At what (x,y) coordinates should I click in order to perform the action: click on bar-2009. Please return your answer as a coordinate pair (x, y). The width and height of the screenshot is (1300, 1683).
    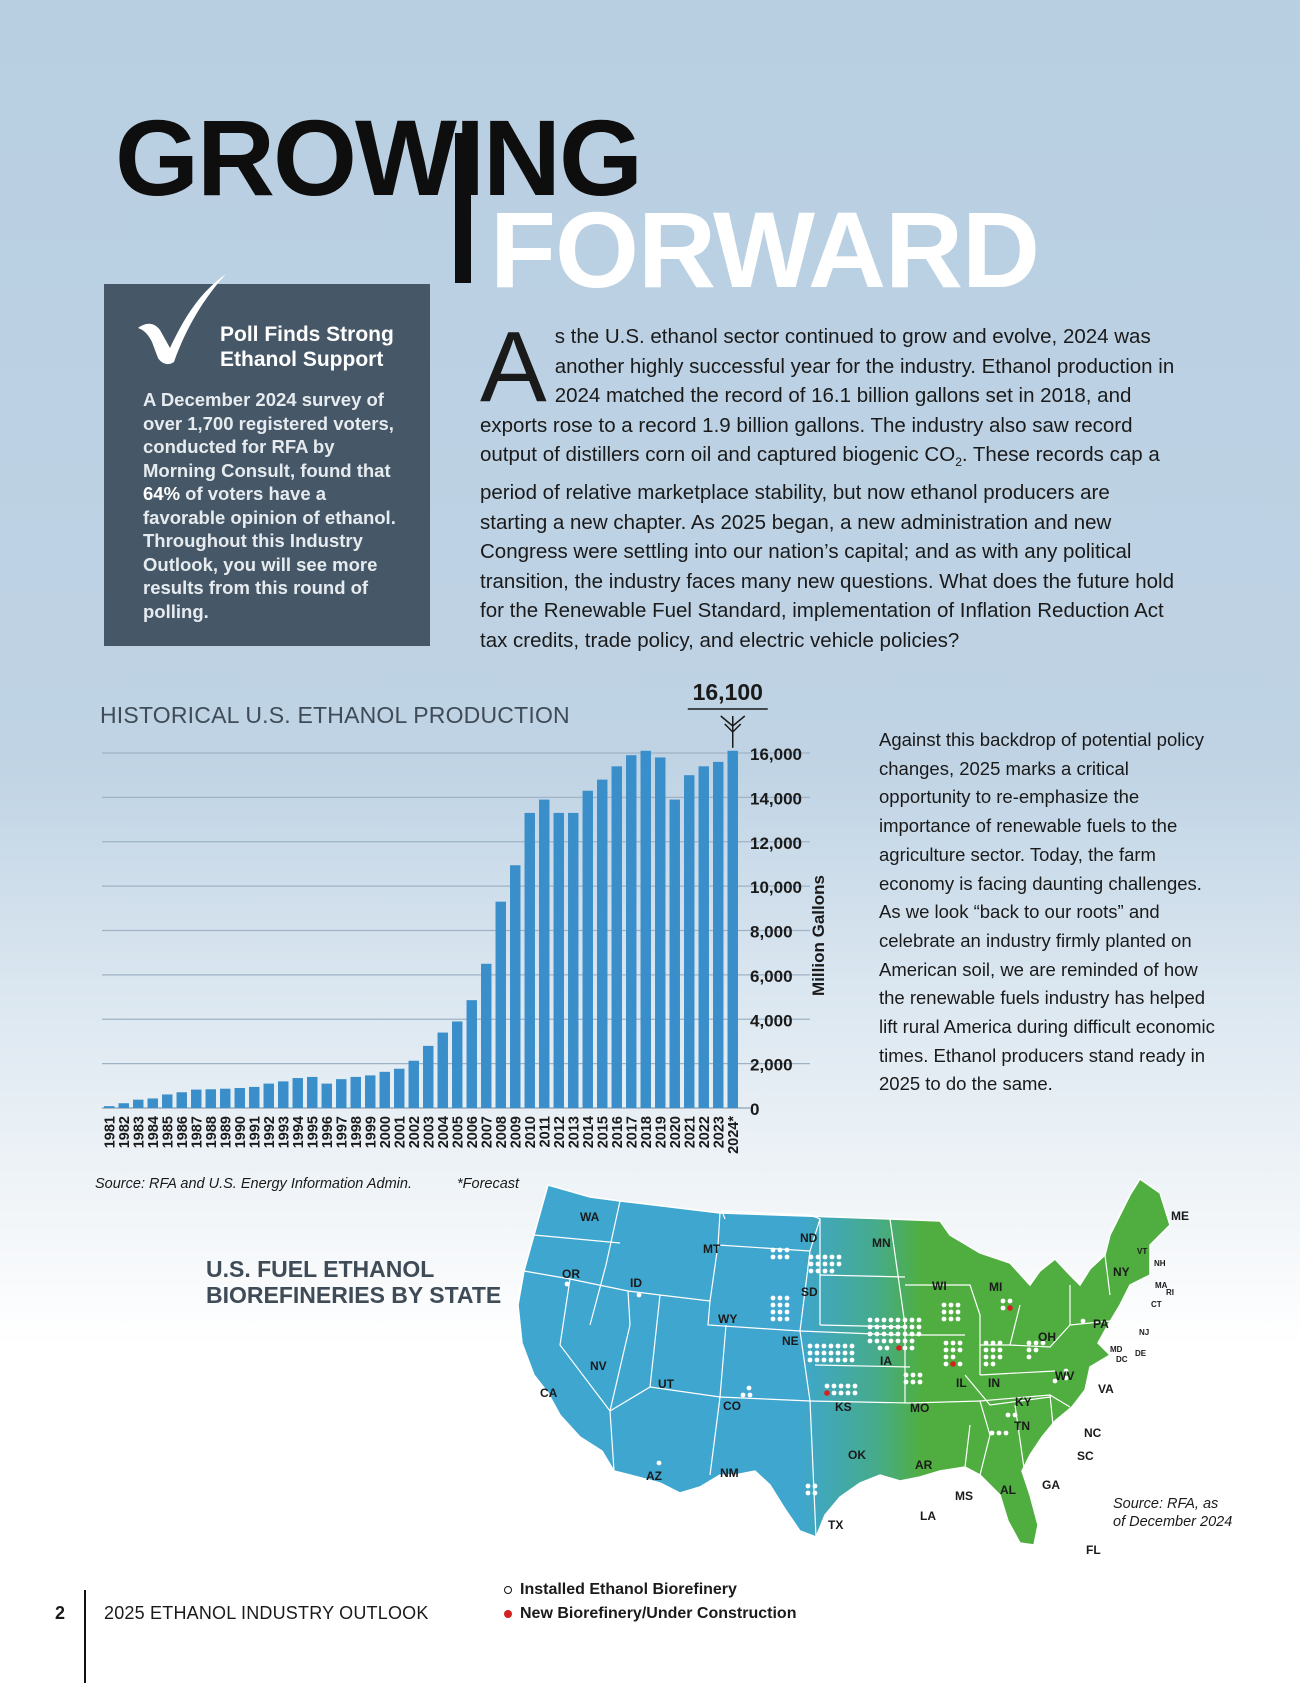
    Looking at the image, I should click on (515, 986).